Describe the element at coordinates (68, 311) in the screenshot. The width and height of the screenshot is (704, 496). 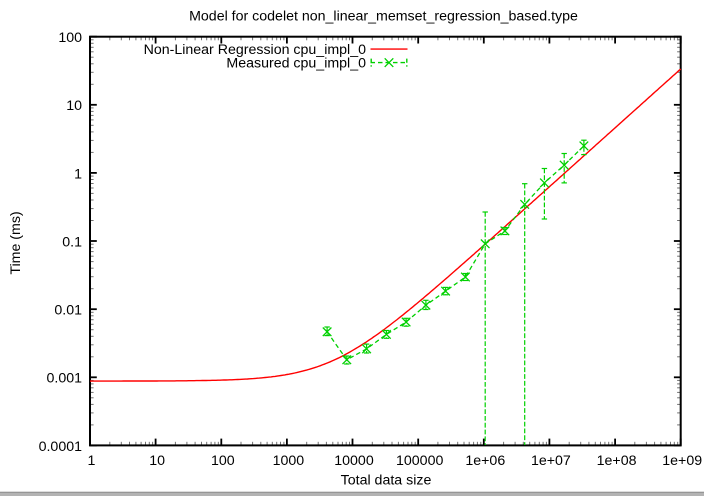
I see `svg-text: 0.01` at that location.